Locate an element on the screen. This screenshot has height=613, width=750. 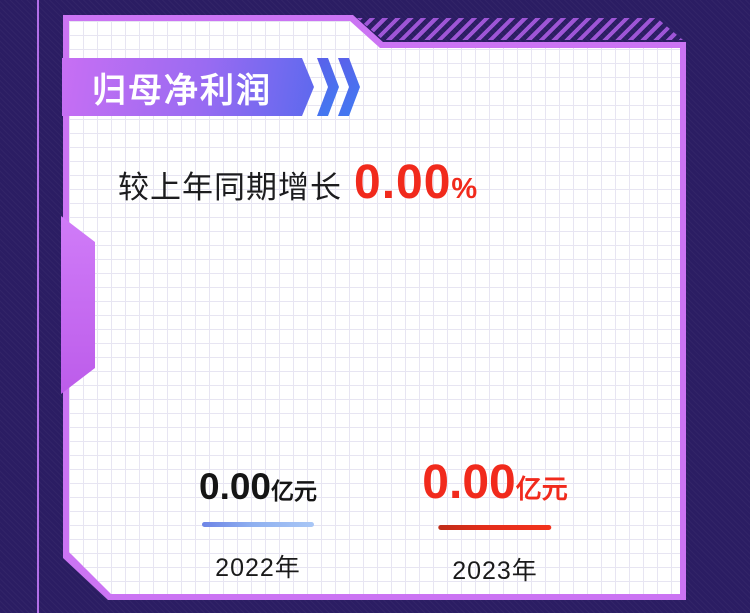
title-ribbon: 归母净利润 is located at coordinates (188, 87).